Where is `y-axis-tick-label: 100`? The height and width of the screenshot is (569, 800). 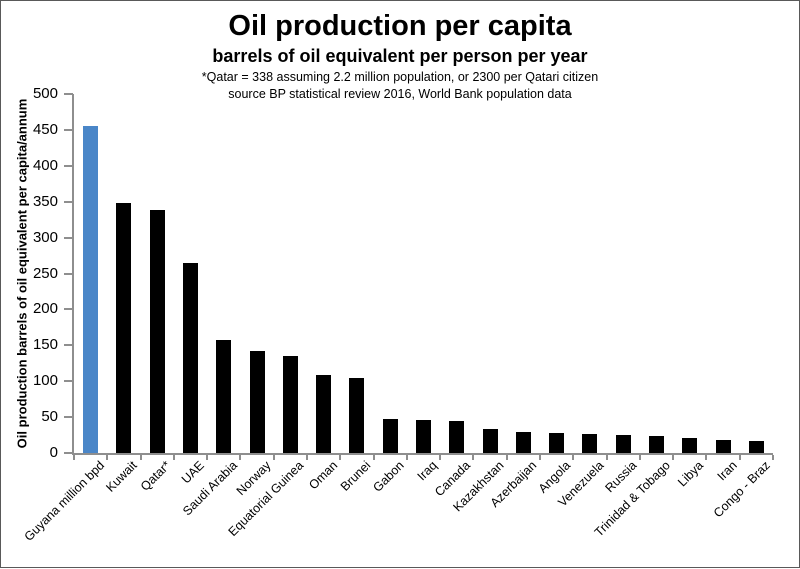 y-axis-tick-label: 100 is located at coordinates (45, 381).